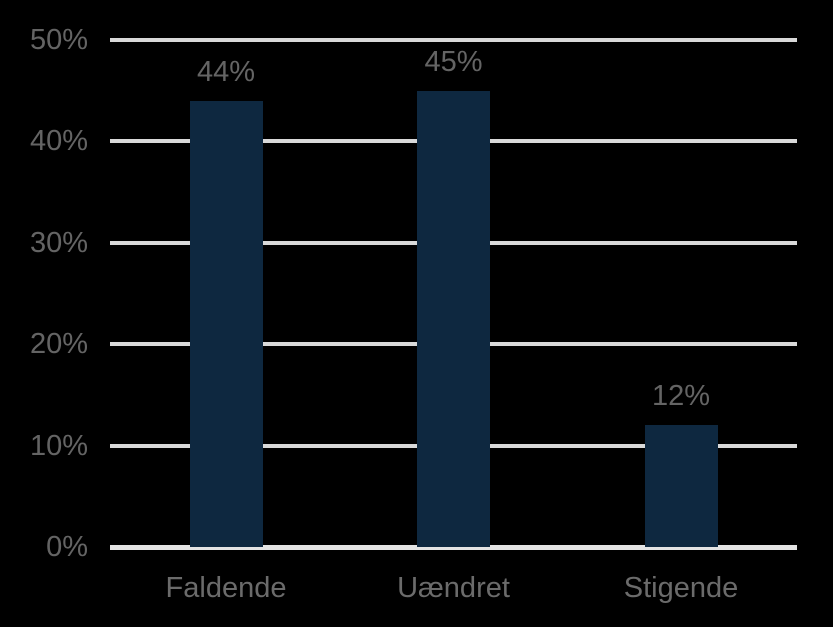  I want to click on y-axis-tick-label: 30%, so click(58, 242).